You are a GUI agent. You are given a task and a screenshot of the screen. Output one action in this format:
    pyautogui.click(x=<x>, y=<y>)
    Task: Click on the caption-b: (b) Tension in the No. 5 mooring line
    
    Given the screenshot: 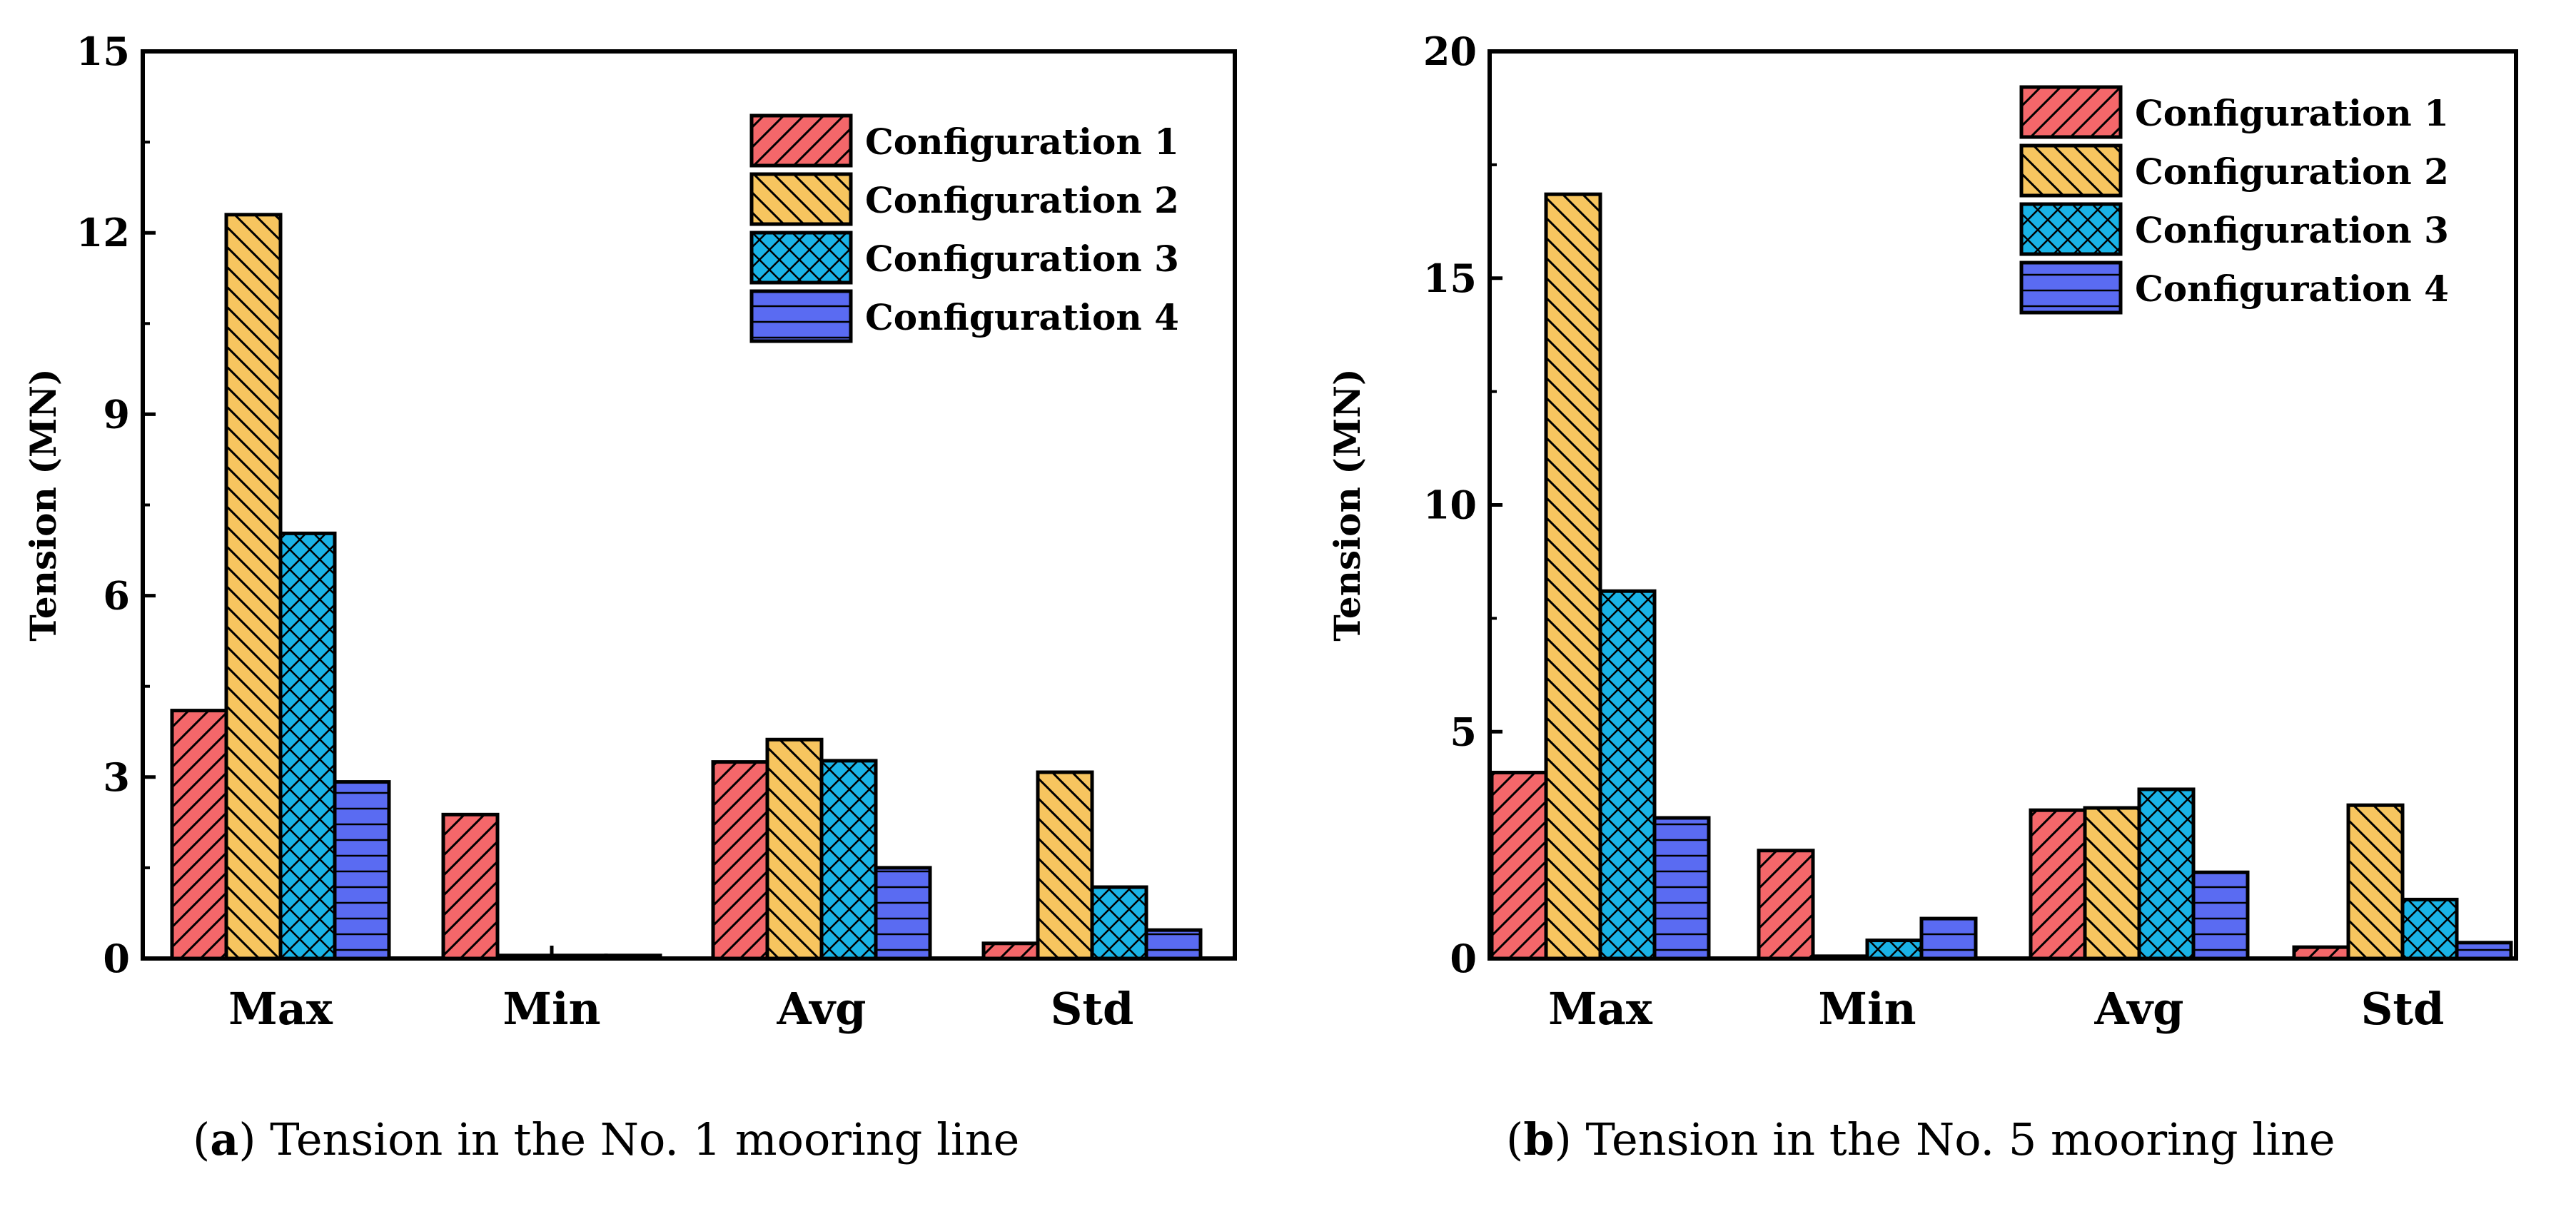 What is the action you would take?
    pyautogui.click(x=1920, y=1139)
    